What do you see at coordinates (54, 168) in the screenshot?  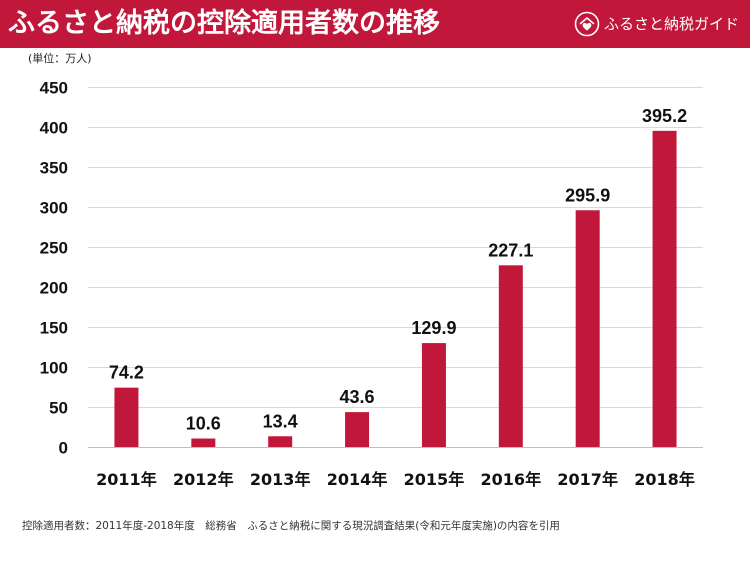 I see `y-tick-label: 350` at bounding box center [54, 168].